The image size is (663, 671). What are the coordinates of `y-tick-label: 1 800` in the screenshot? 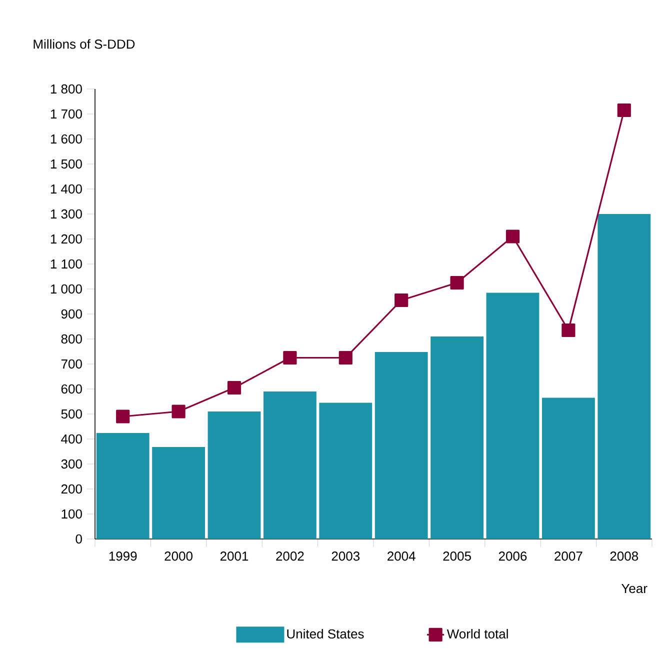 It's located at (66, 89).